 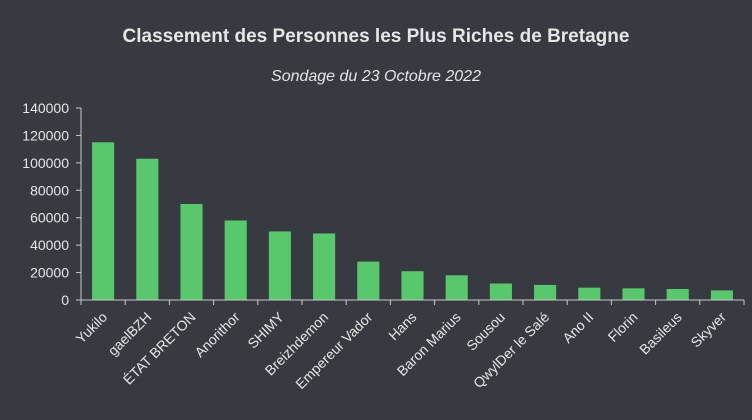 What do you see at coordinates (45, 135) in the screenshot?
I see `y-tick-label: 120000` at bounding box center [45, 135].